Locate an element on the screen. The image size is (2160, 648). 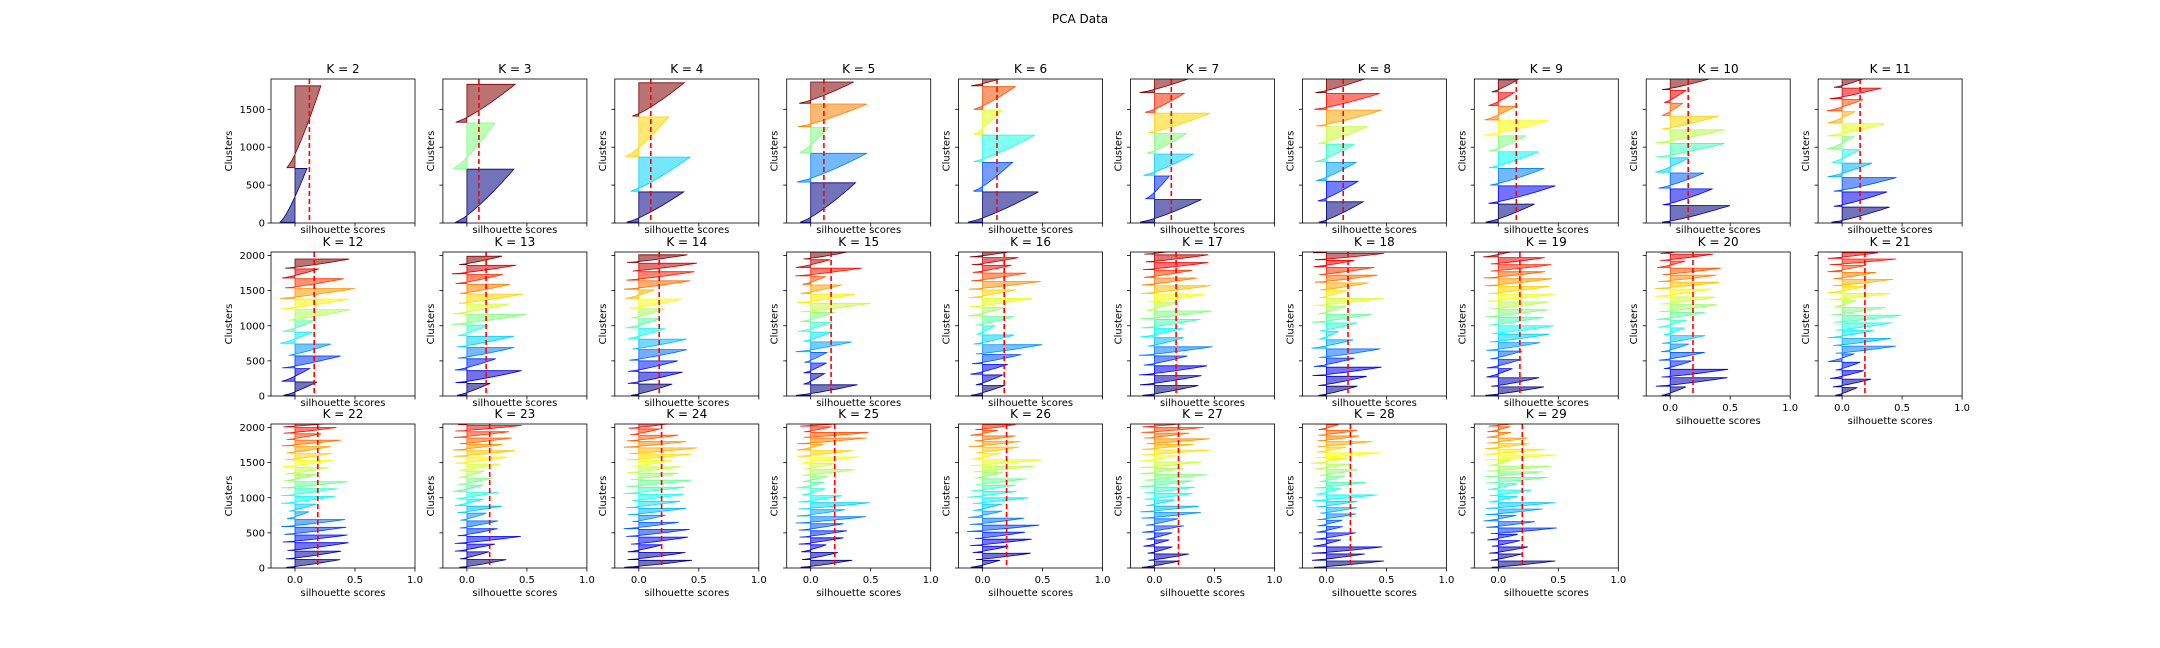
panel-title: K = 4 is located at coordinates (686, 69).